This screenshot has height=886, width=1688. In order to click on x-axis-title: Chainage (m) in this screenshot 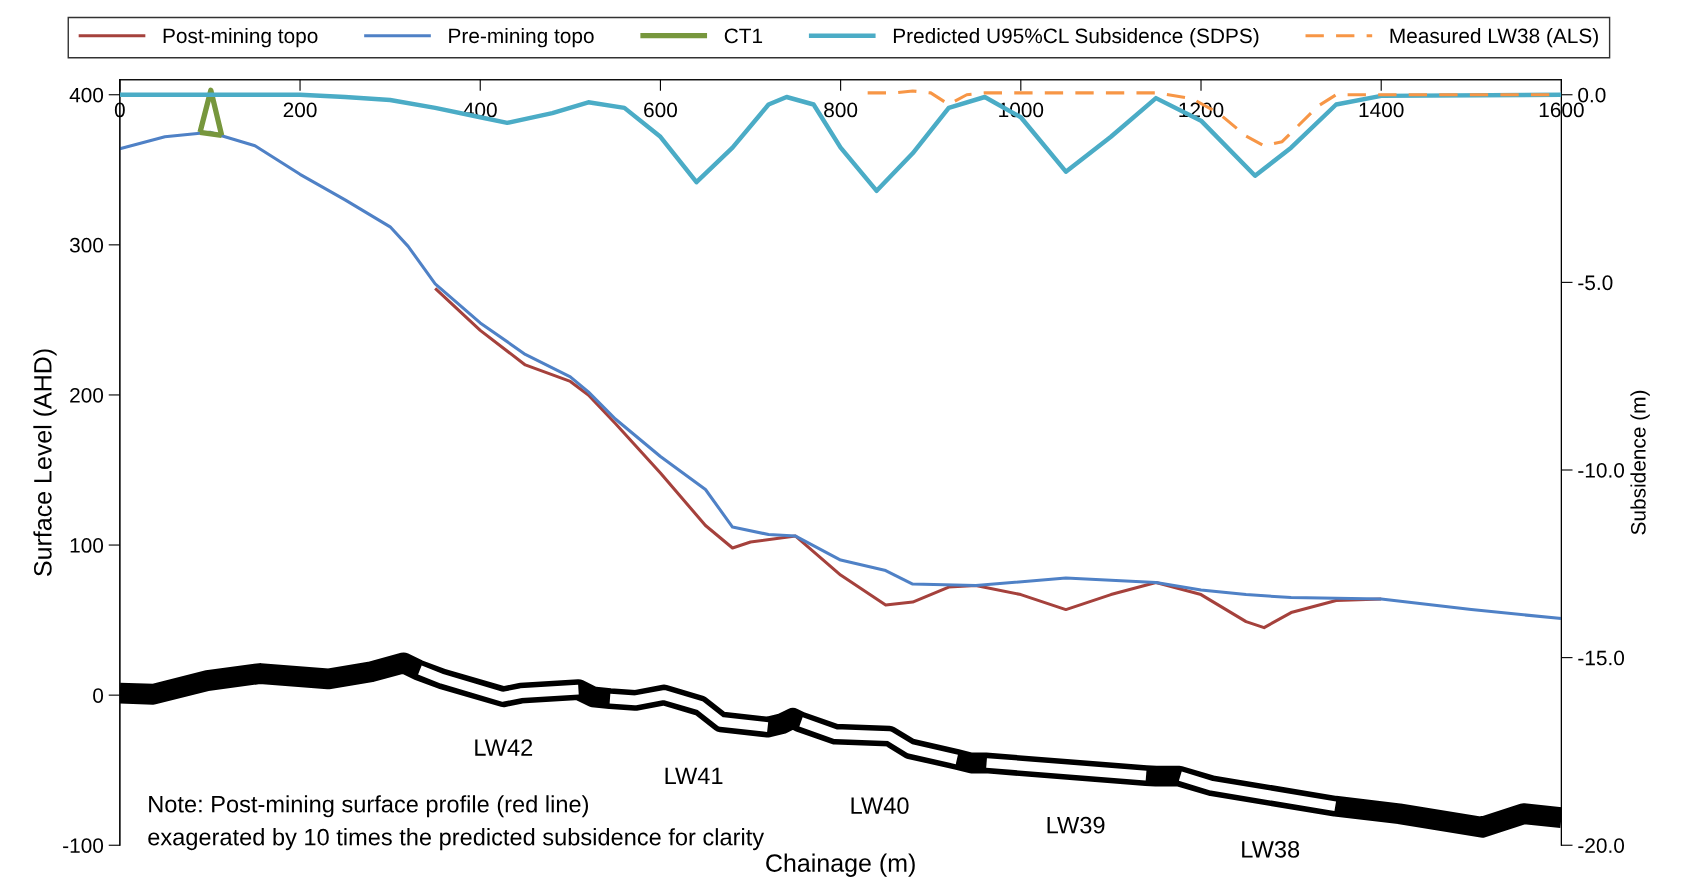, I will do `click(840, 865)`.